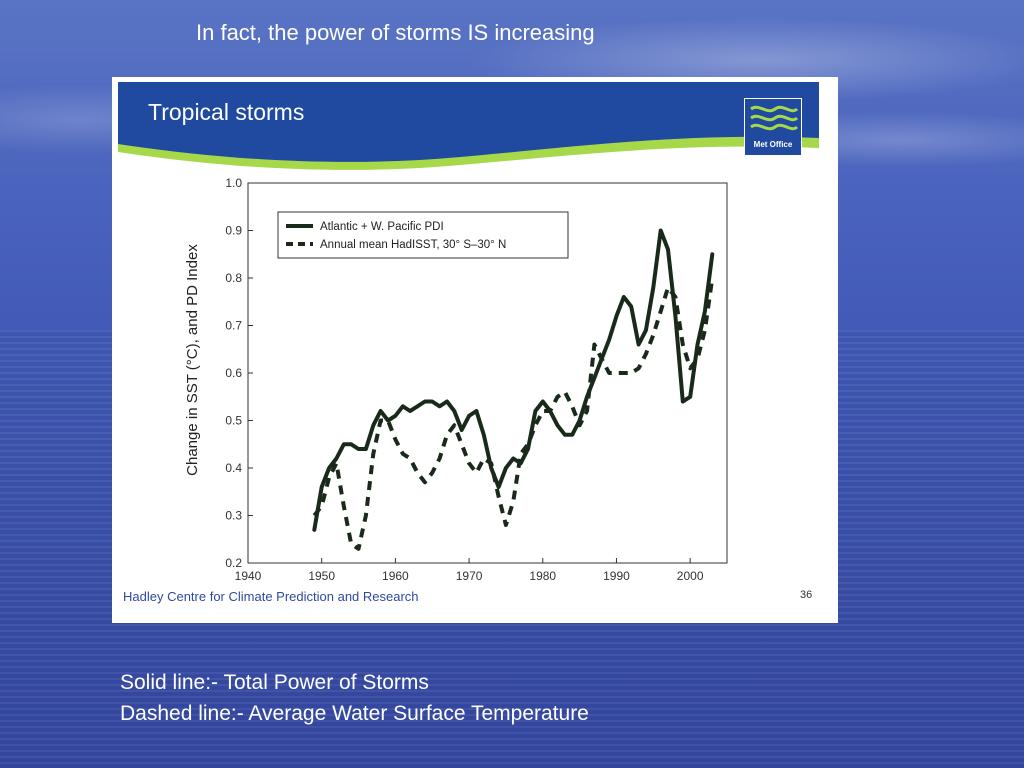 The image size is (1024, 768). What do you see at coordinates (248, 576) in the screenshot?
I see `x-tick-label: 1940` at bounding box center [248, 576].